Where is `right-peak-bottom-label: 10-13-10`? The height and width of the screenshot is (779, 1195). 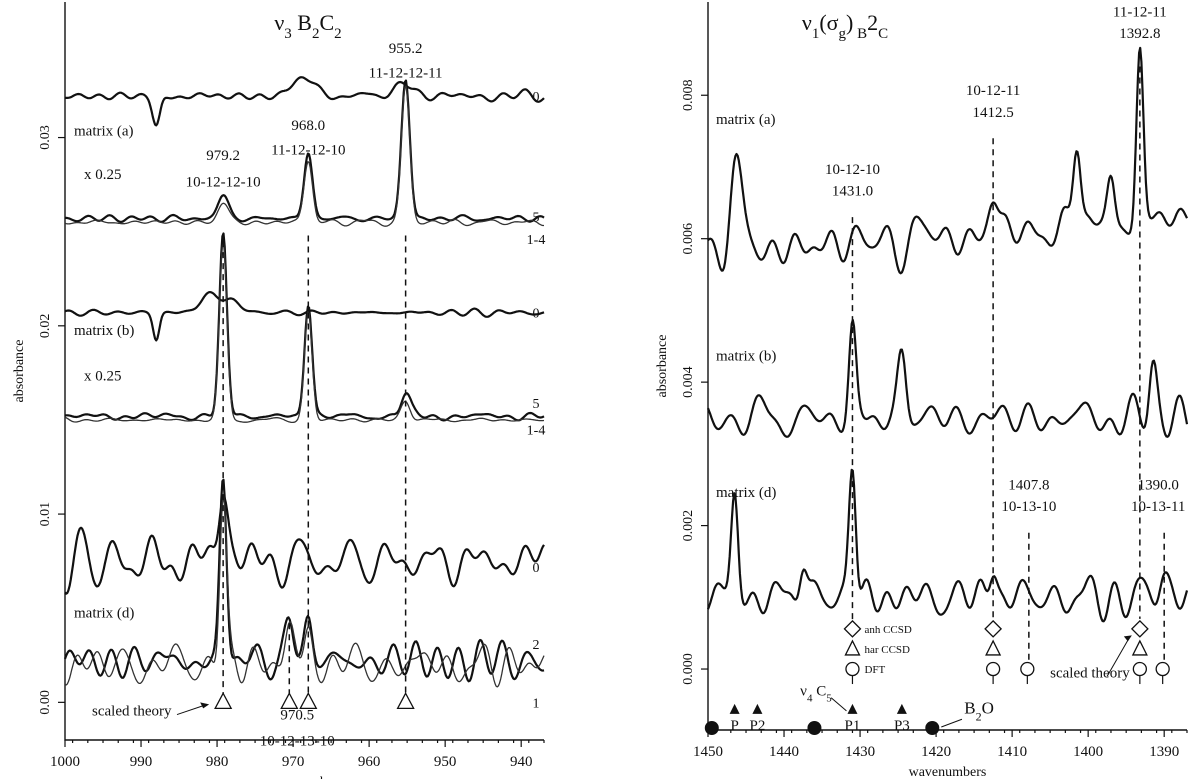 right-peak-bottom-label: 10-13-10 is located at coordinates (1028, 507).